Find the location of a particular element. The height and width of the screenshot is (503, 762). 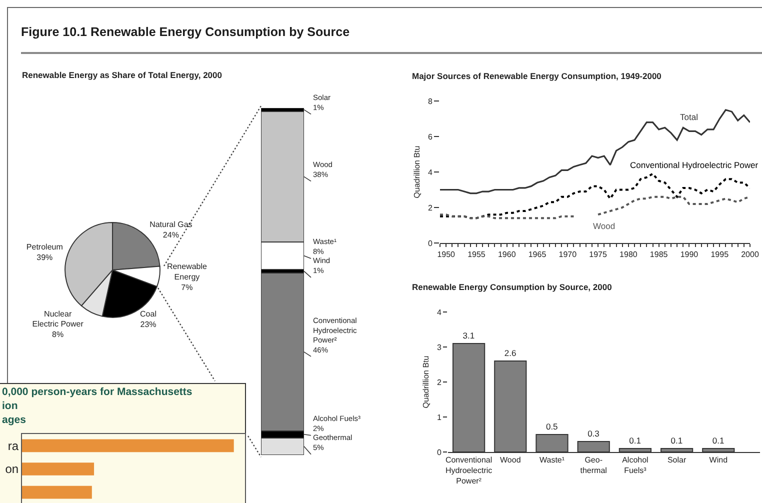

data-label: 7% is located at coordinates (187, 287).